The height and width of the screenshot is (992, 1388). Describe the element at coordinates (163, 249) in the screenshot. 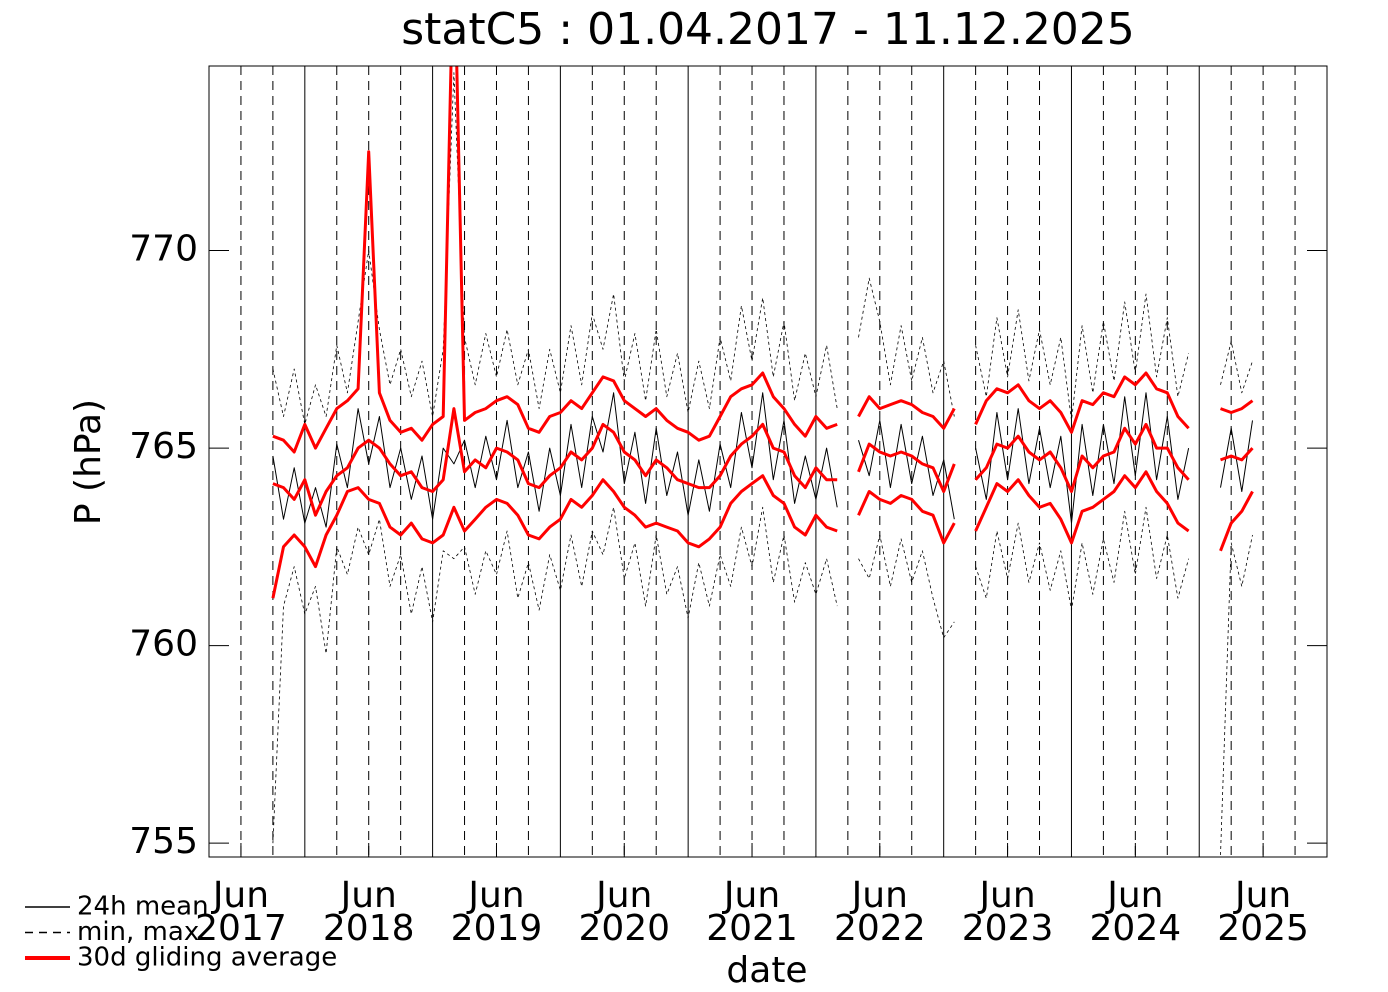

I see `y-tick-label: 770` at that location.